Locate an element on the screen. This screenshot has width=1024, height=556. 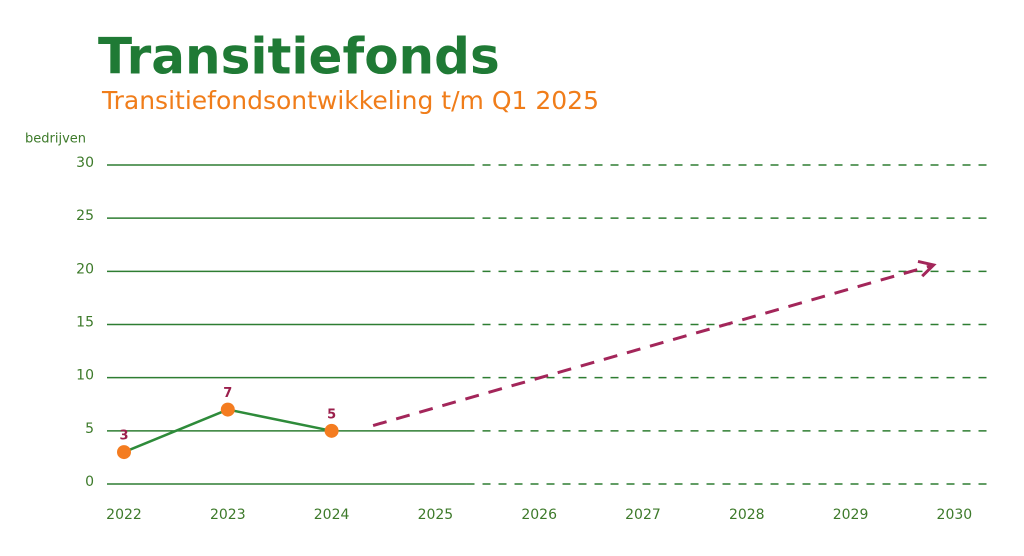
data-label: 7 is located at coordinates (227, 393).